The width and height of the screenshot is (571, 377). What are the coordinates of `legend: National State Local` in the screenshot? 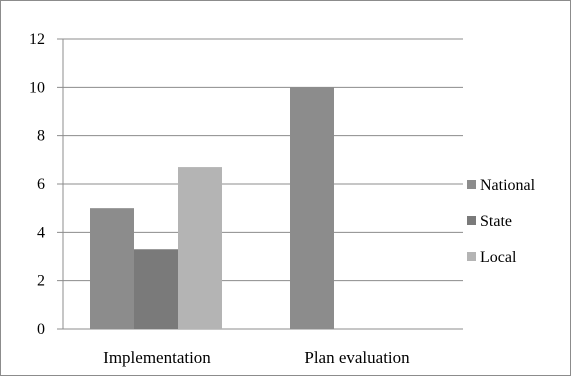 It's located at (501, 221).